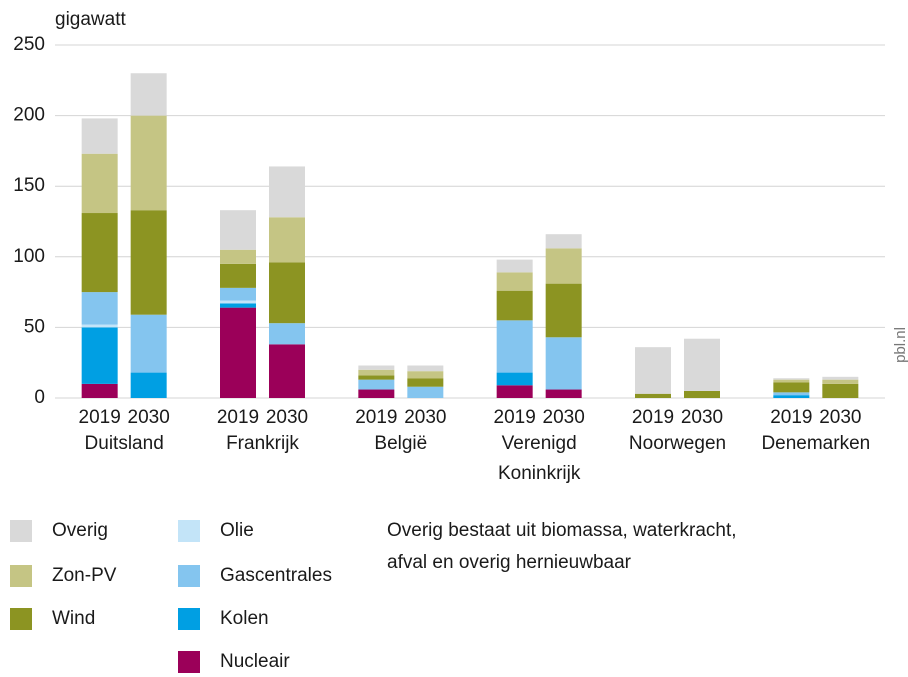  Describe the element at coordinates (539, 473) in the screenshot. I see `group-label: Koninkrijk` at that location.